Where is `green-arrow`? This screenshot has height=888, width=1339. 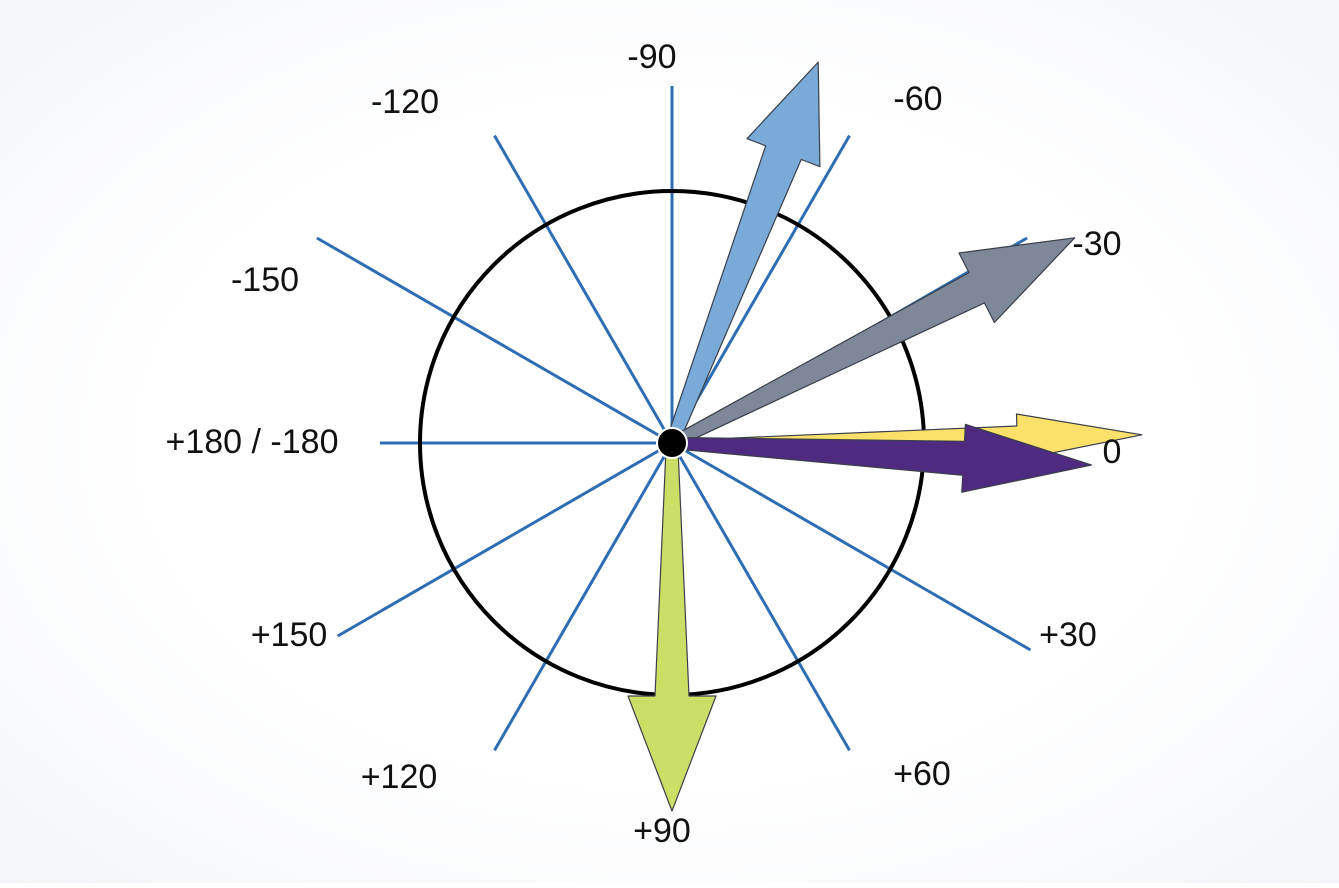 green-arrow is located at coordinates (672, 630).